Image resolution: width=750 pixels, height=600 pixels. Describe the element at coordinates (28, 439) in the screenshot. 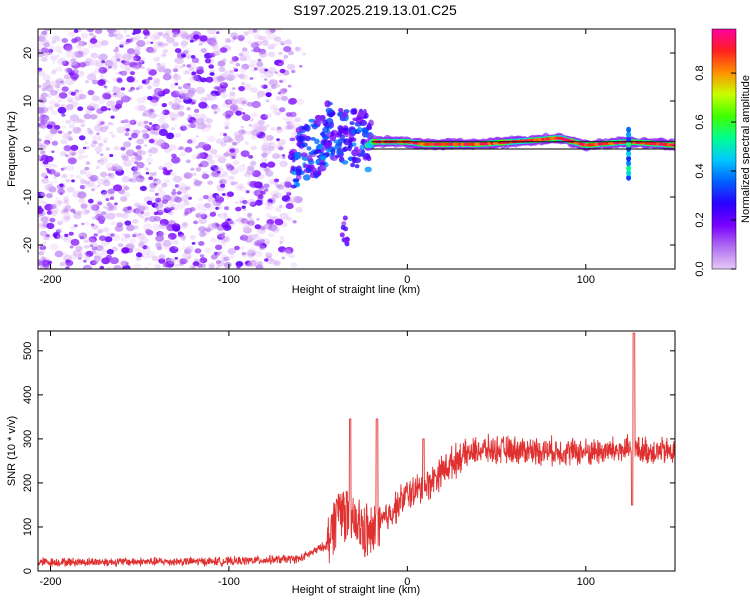

I see `y-tick-label: 300` at that location.